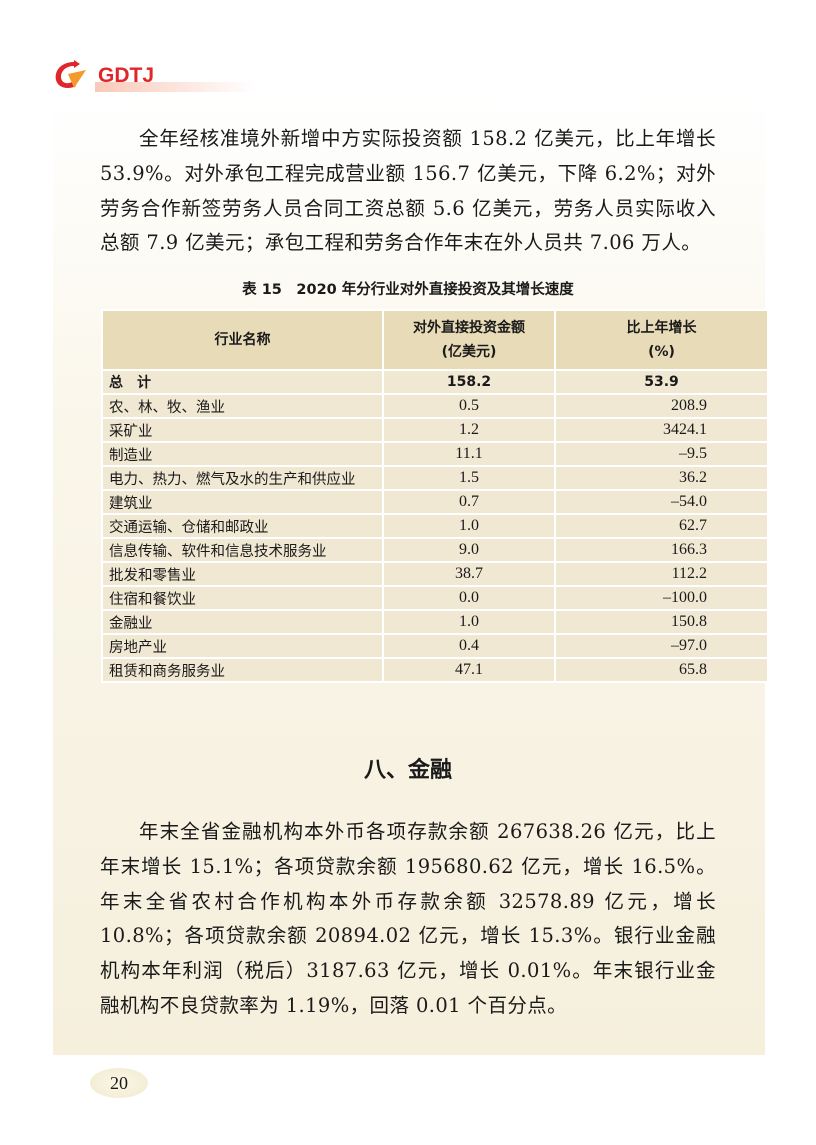 The height and width of the screenshot is (1145, 816). Describe the element at coordinates (469, 670) in the screenshot. I see `amount-cell: 47.1` at that location.